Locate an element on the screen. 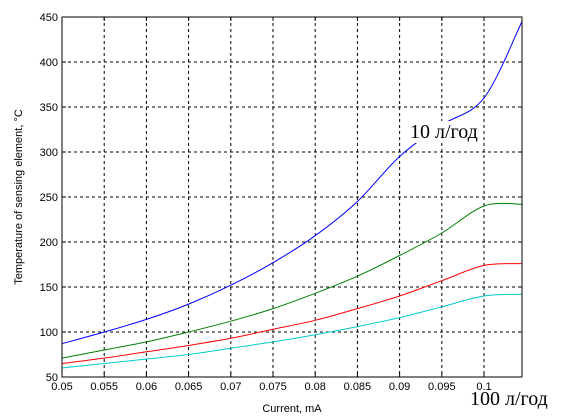  y-tick-label: 50 is located at coordinates (52, 378).